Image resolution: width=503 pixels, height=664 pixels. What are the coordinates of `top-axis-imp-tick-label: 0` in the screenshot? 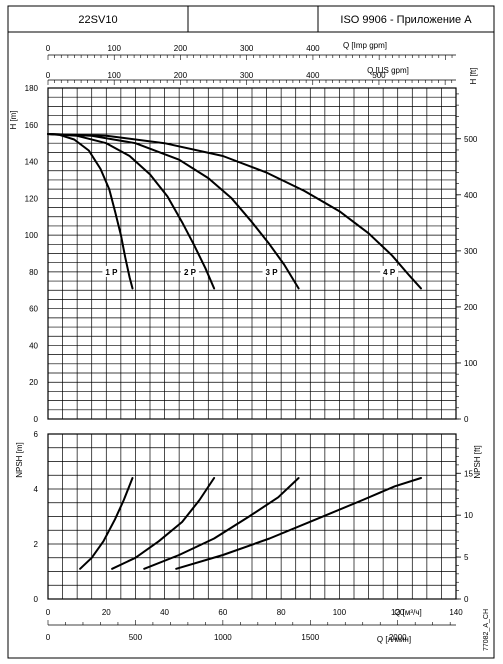 It's located at (48, 48).